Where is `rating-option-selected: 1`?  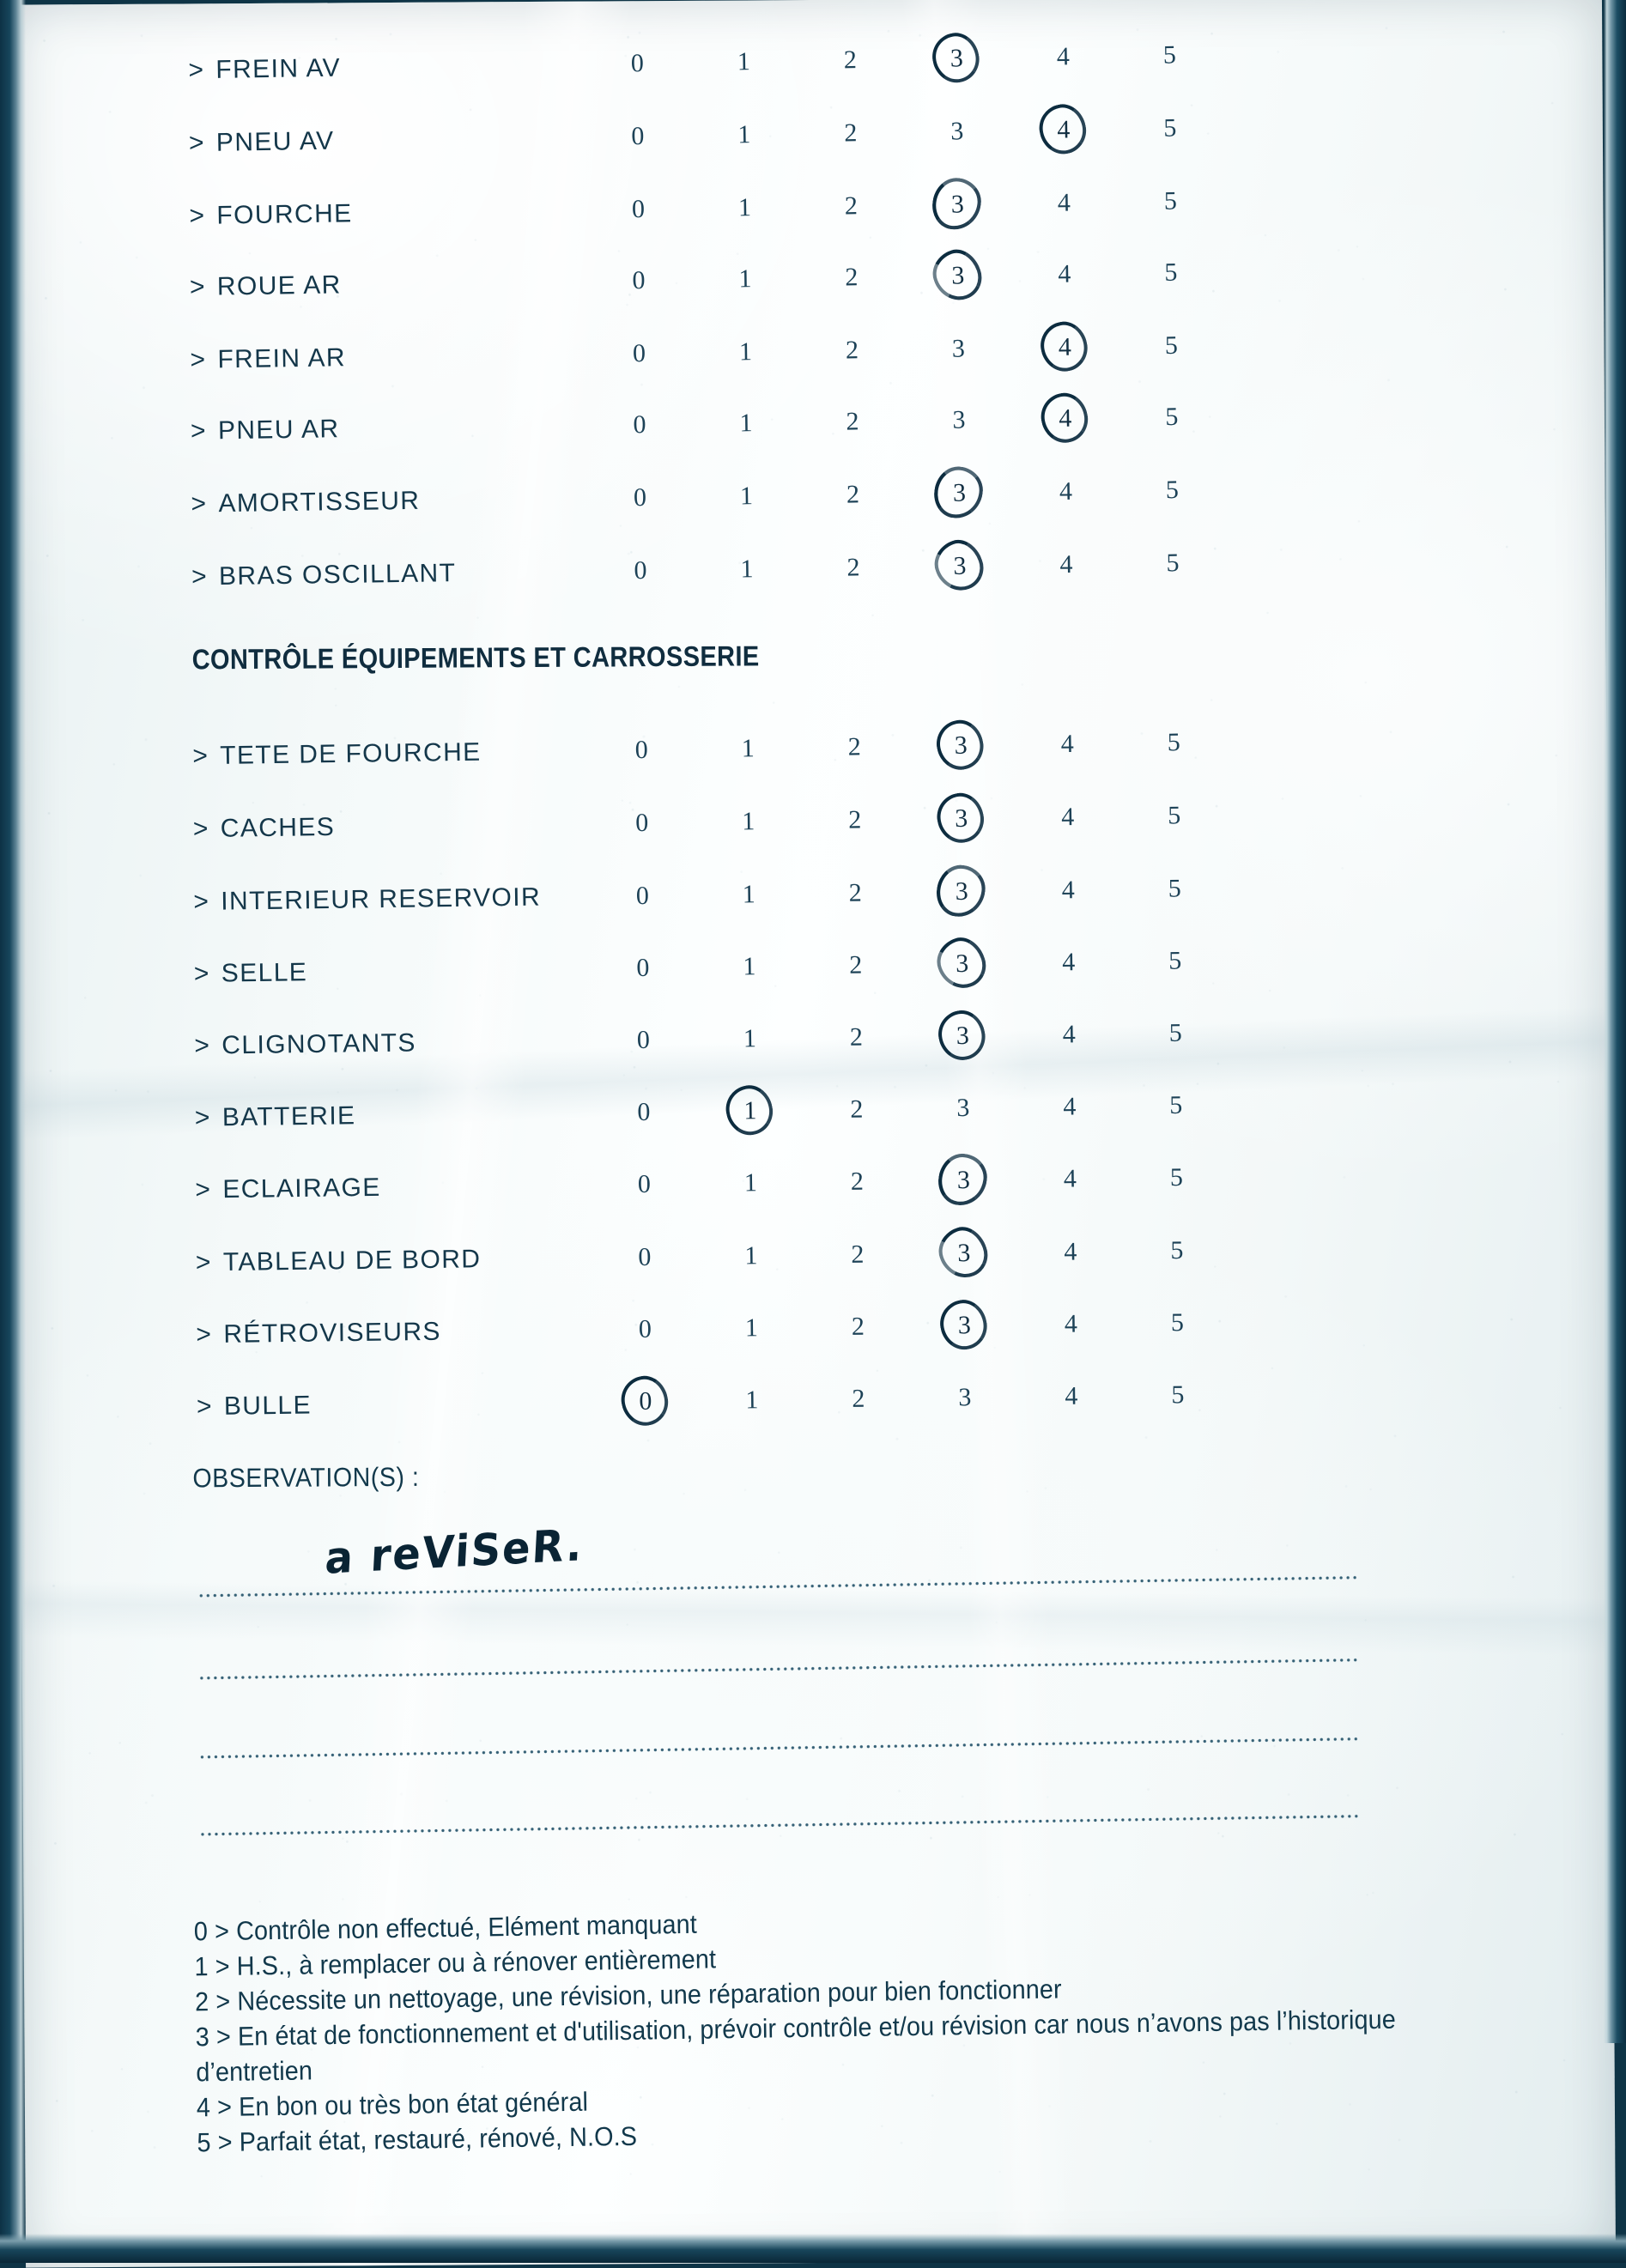
rating-option-selected: 1 is located at coordinates (750, 1111).